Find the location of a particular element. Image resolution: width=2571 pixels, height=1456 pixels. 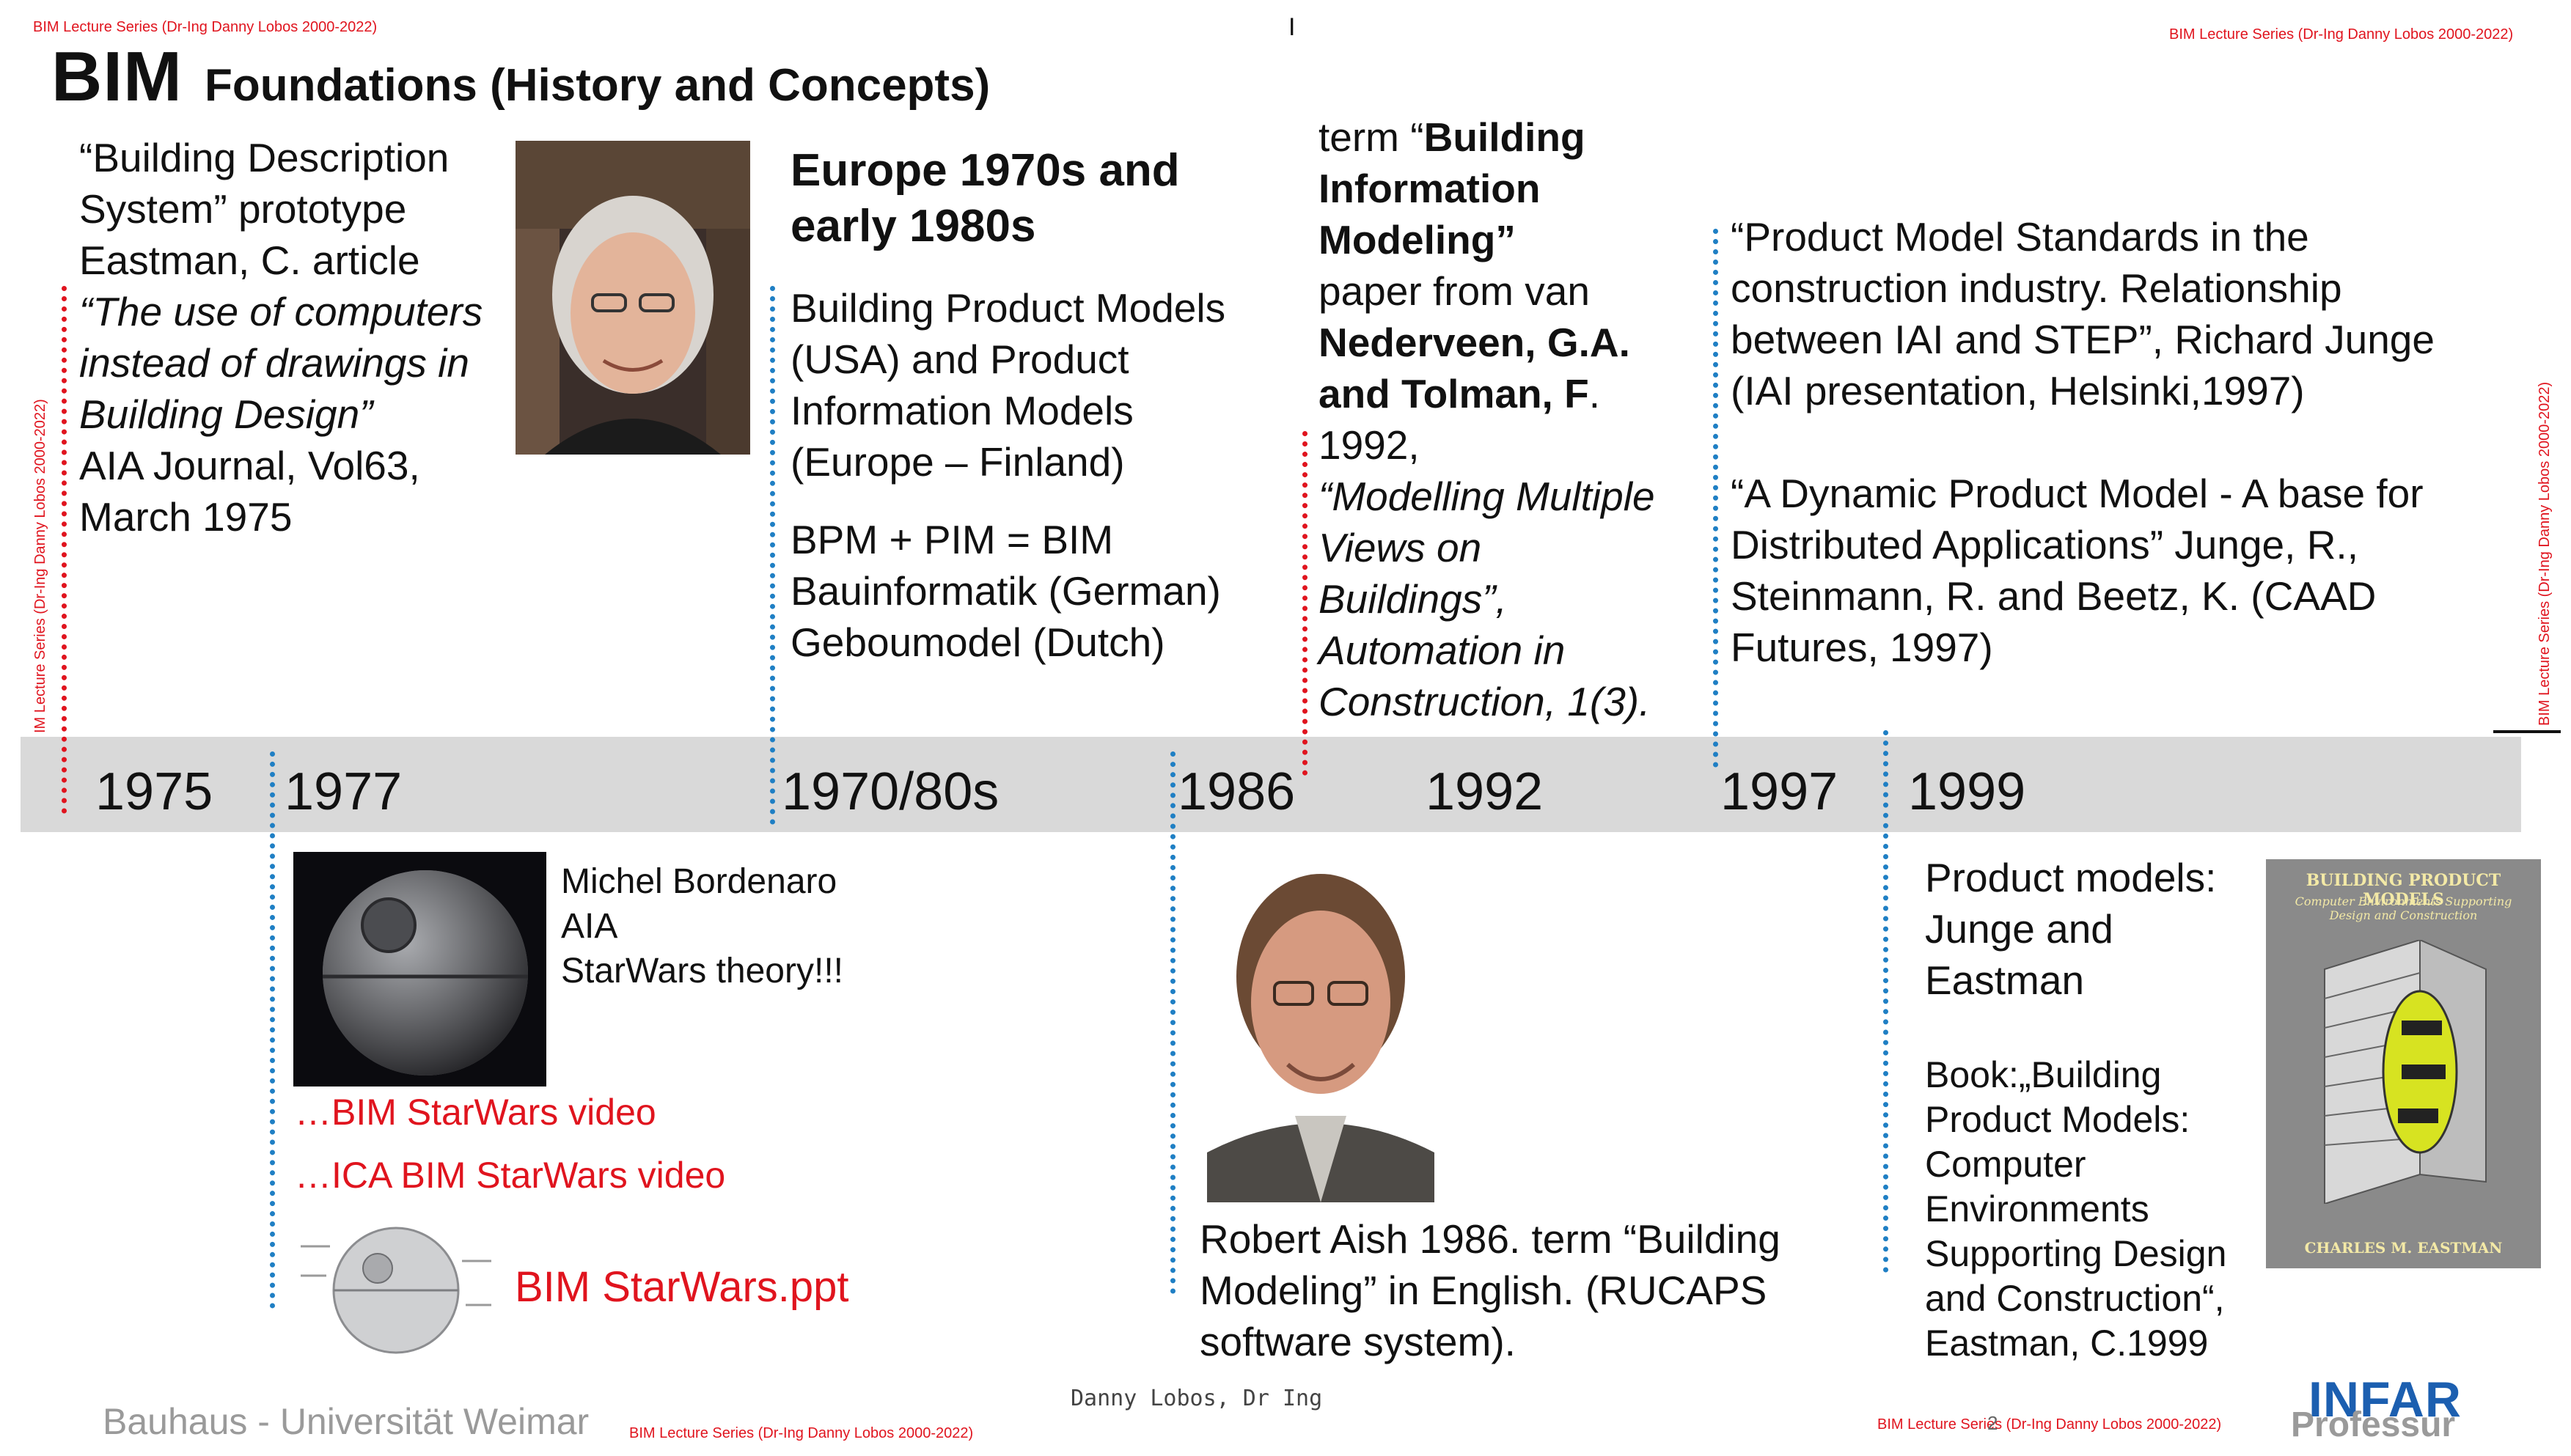

year-1997: 1997 is located at coordinates (1779, 791).